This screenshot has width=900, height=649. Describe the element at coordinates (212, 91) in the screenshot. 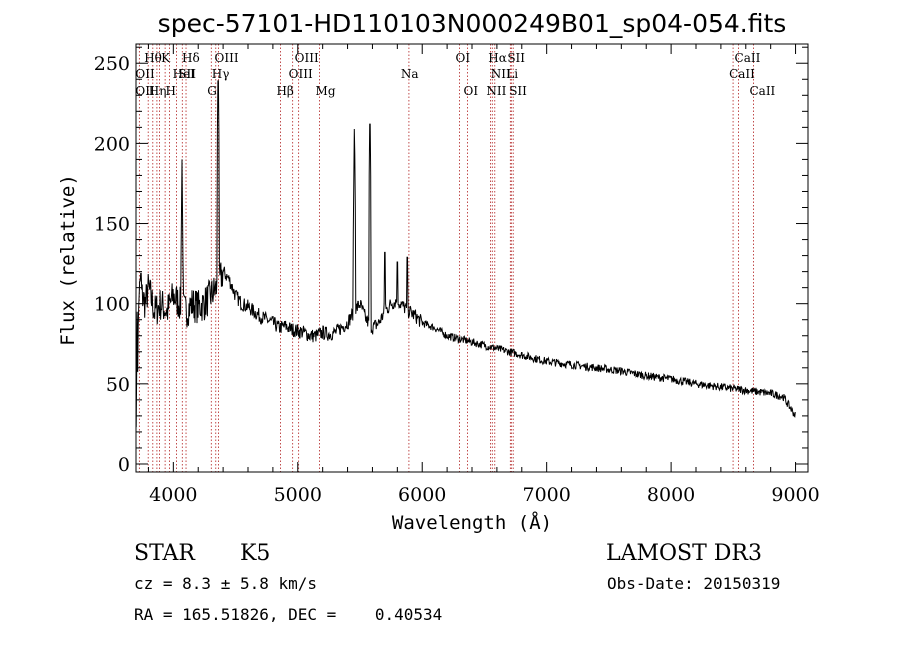

I see `line-label-2-3: G` at that location.